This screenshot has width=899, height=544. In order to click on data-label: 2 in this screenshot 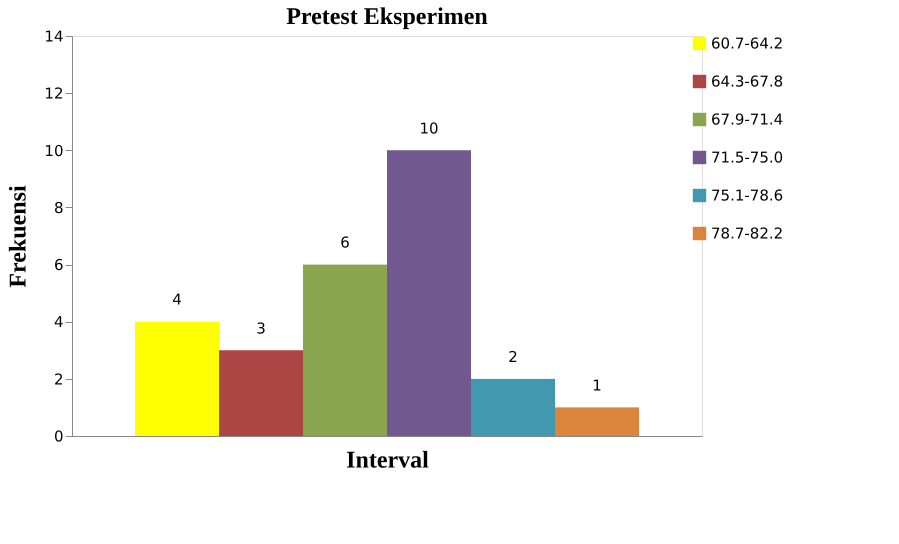, I will do `click(513, 357)`.